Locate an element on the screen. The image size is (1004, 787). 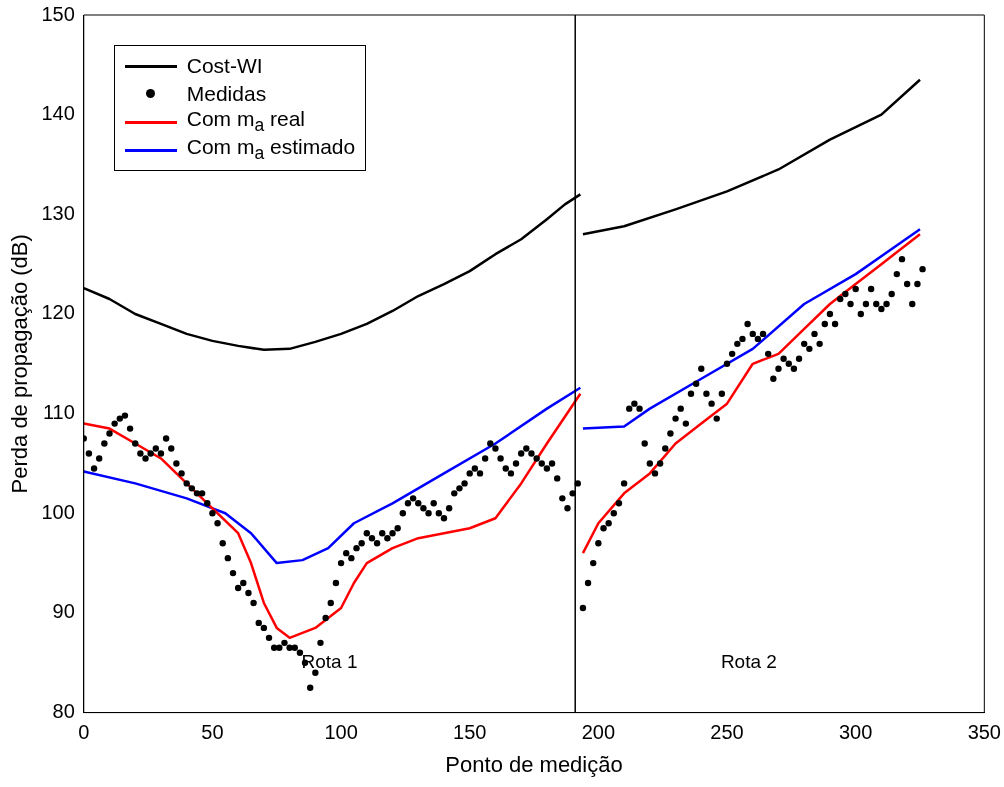
x-tick-label: 350 is located at coordinates (984, 732).